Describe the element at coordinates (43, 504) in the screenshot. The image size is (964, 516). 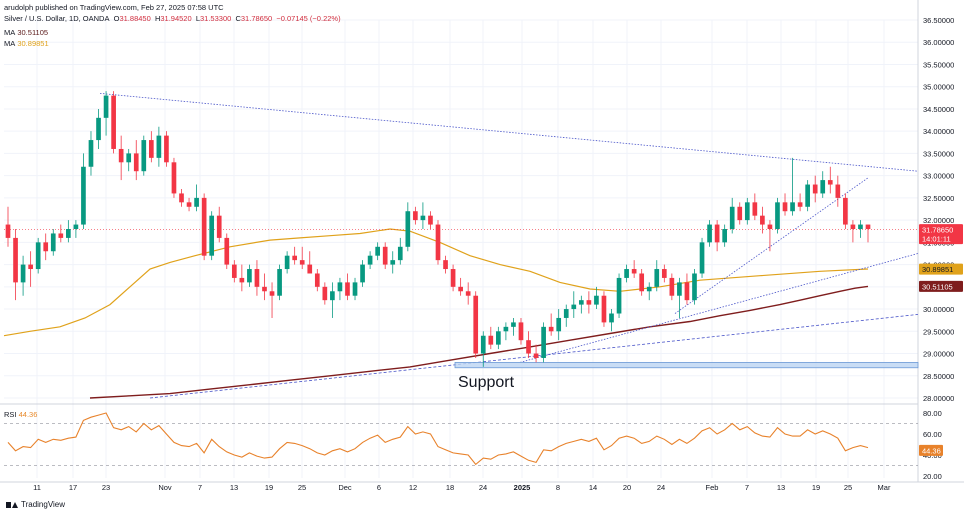
I see `brand-text: TradingView` at that location.